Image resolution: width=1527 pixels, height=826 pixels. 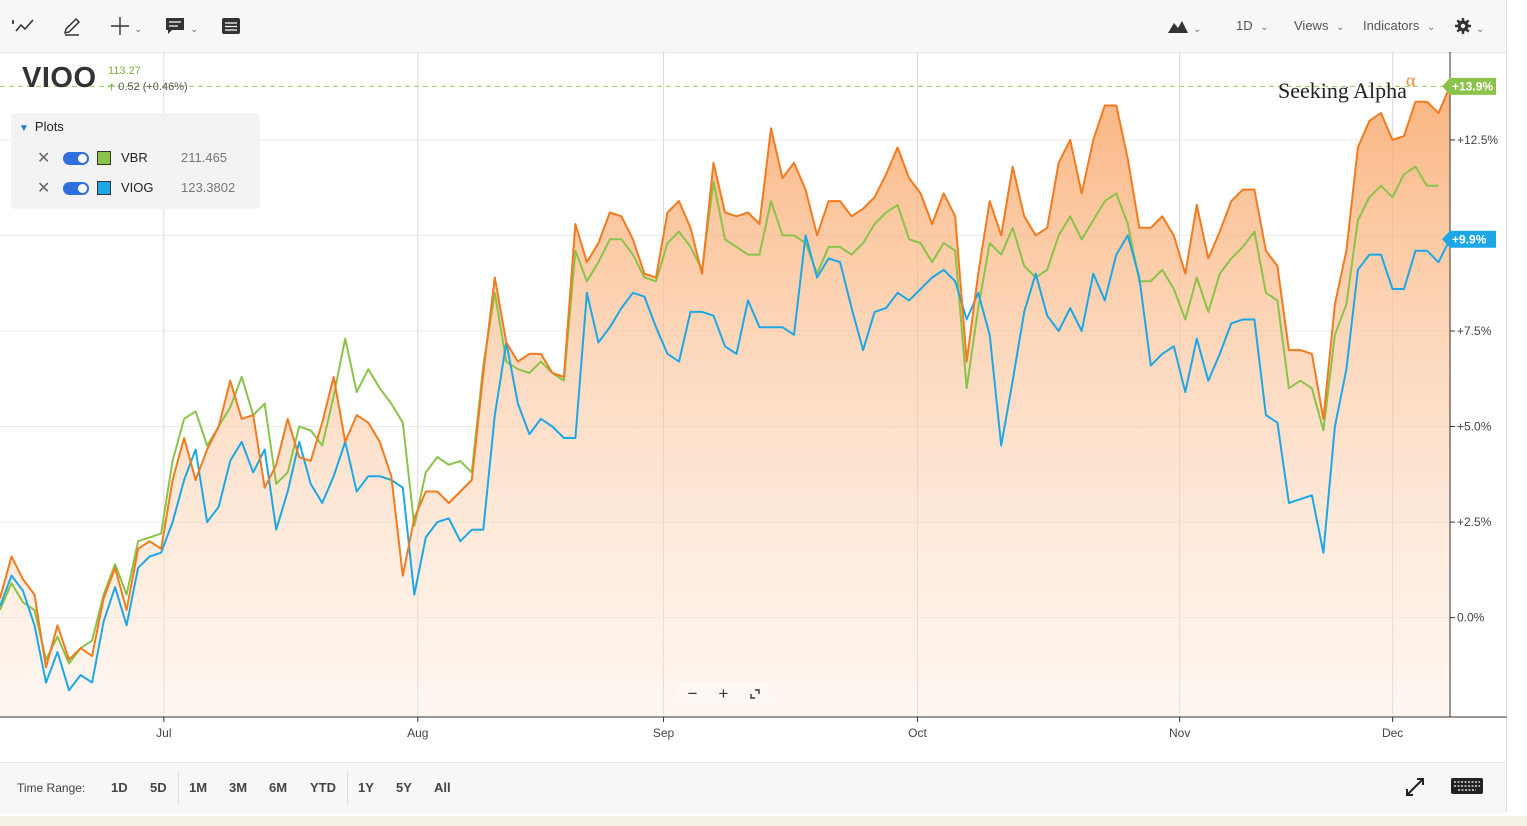 I want to click on range-5d-button: 5D, so click(x=158, y=787).